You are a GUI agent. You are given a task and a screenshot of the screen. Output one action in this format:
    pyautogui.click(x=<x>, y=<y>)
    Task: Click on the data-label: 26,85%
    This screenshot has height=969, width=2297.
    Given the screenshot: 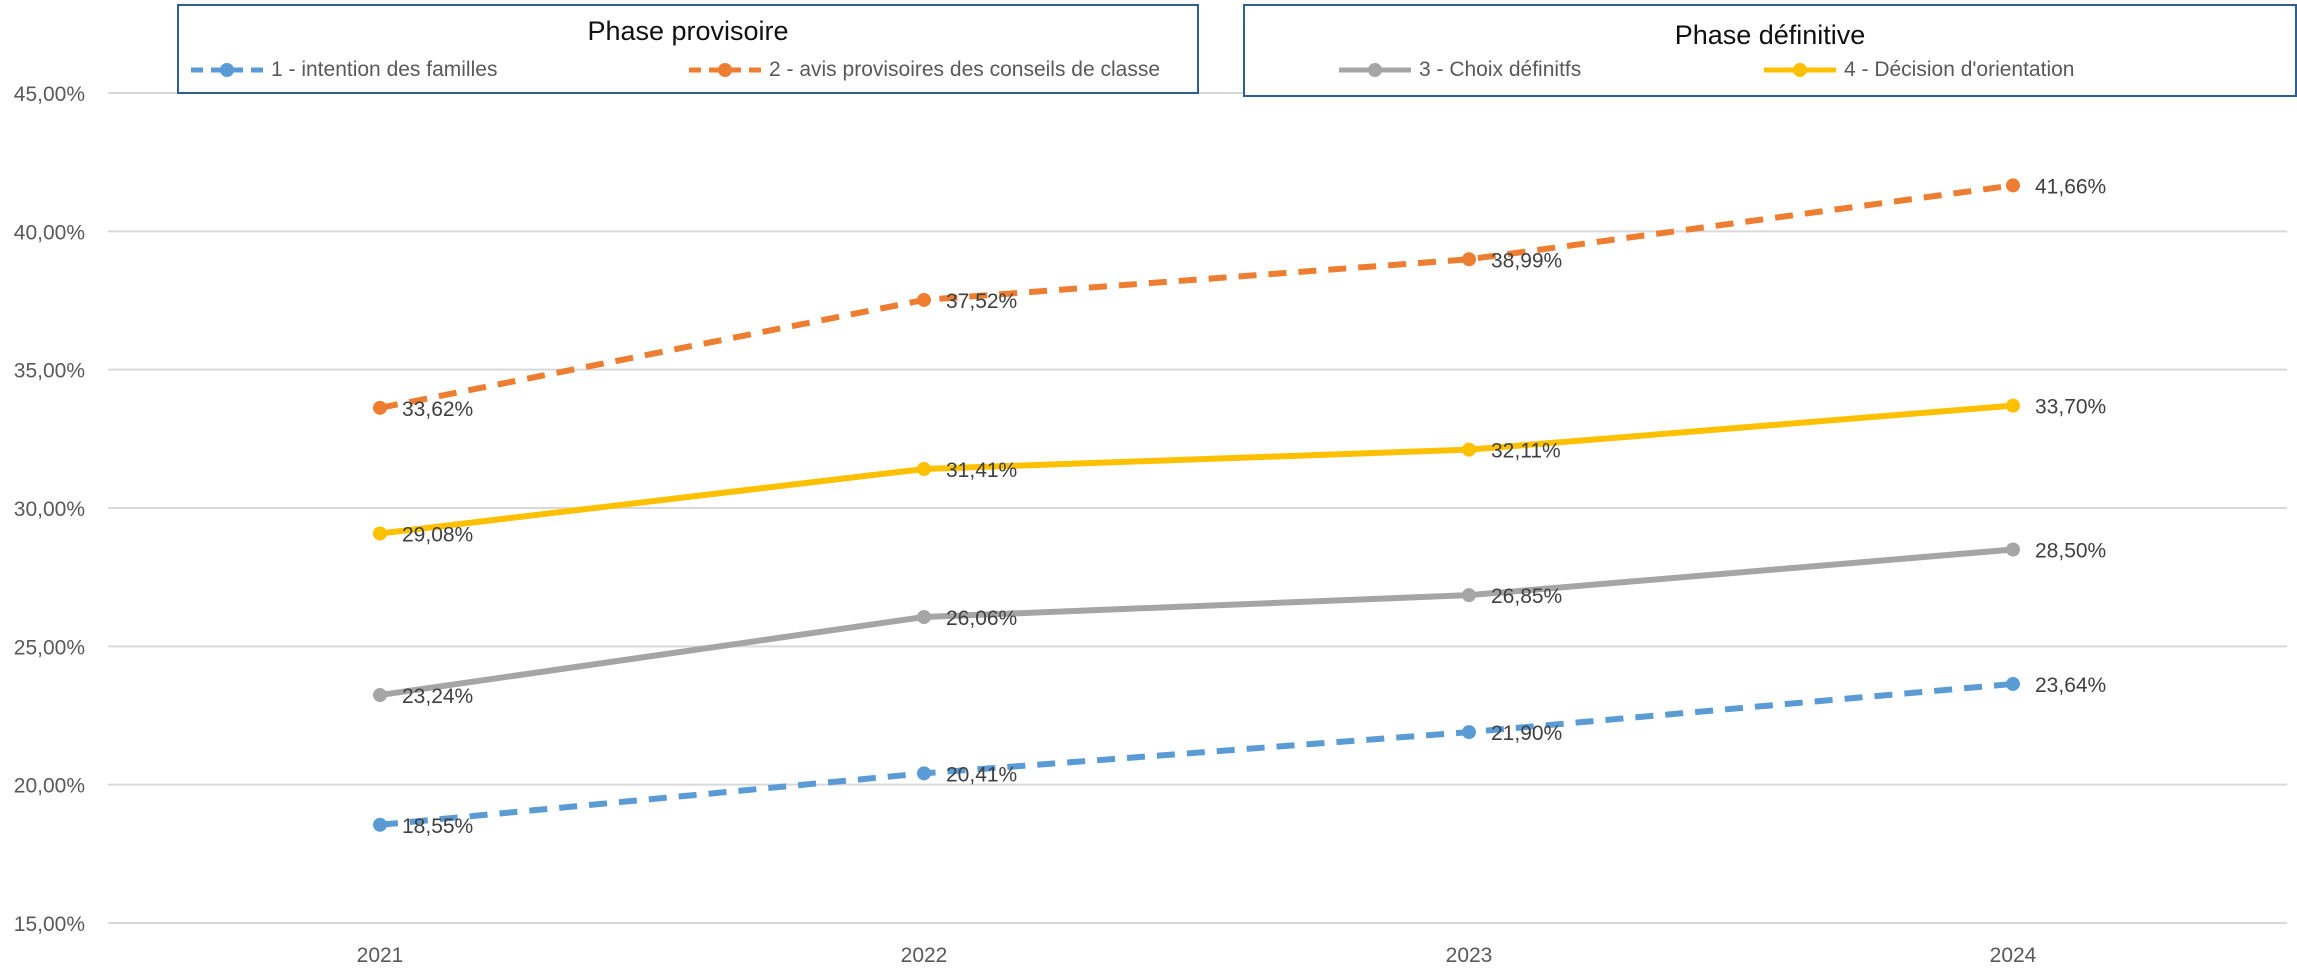 What is the action you would take?
    pyautogui.click(x=1526, y=596)
    